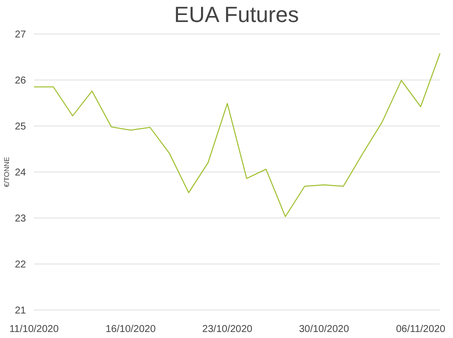 This screenshot has width=453, height=338. Describe the element at coordinates (20, 219) in the screenshot. I see `y-tick-label: 23` at that location.